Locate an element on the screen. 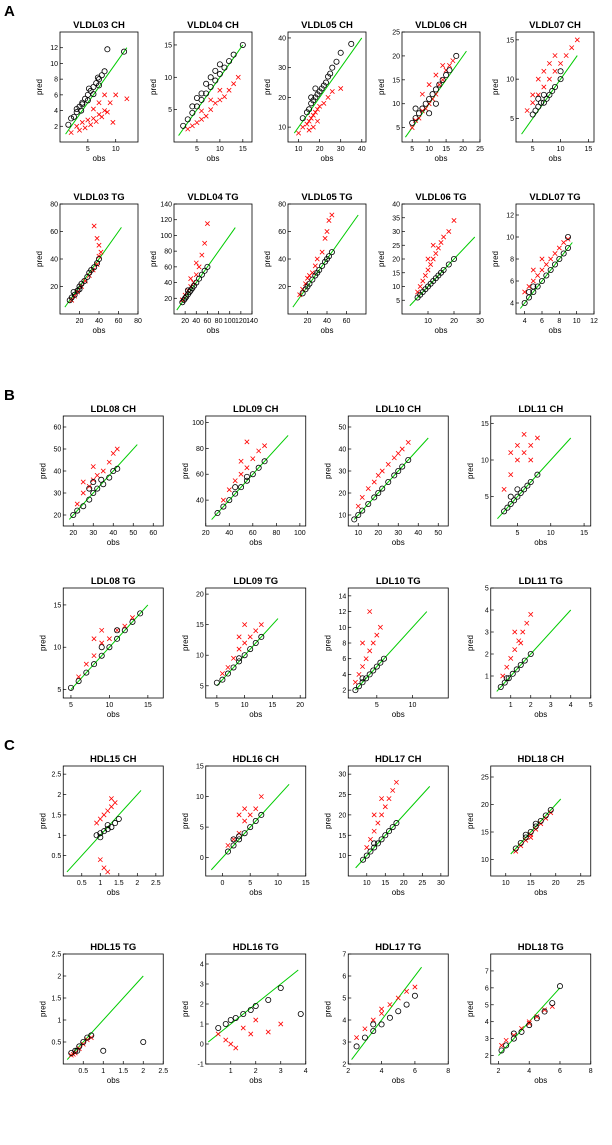 The image size is (612, 1145). section-label-B: B is located at coordinates (9, 395).